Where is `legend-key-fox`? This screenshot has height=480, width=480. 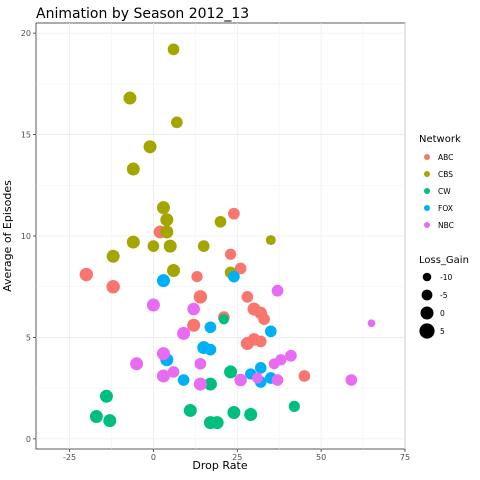 legend-key-fox is located at coordinates (427, 208).